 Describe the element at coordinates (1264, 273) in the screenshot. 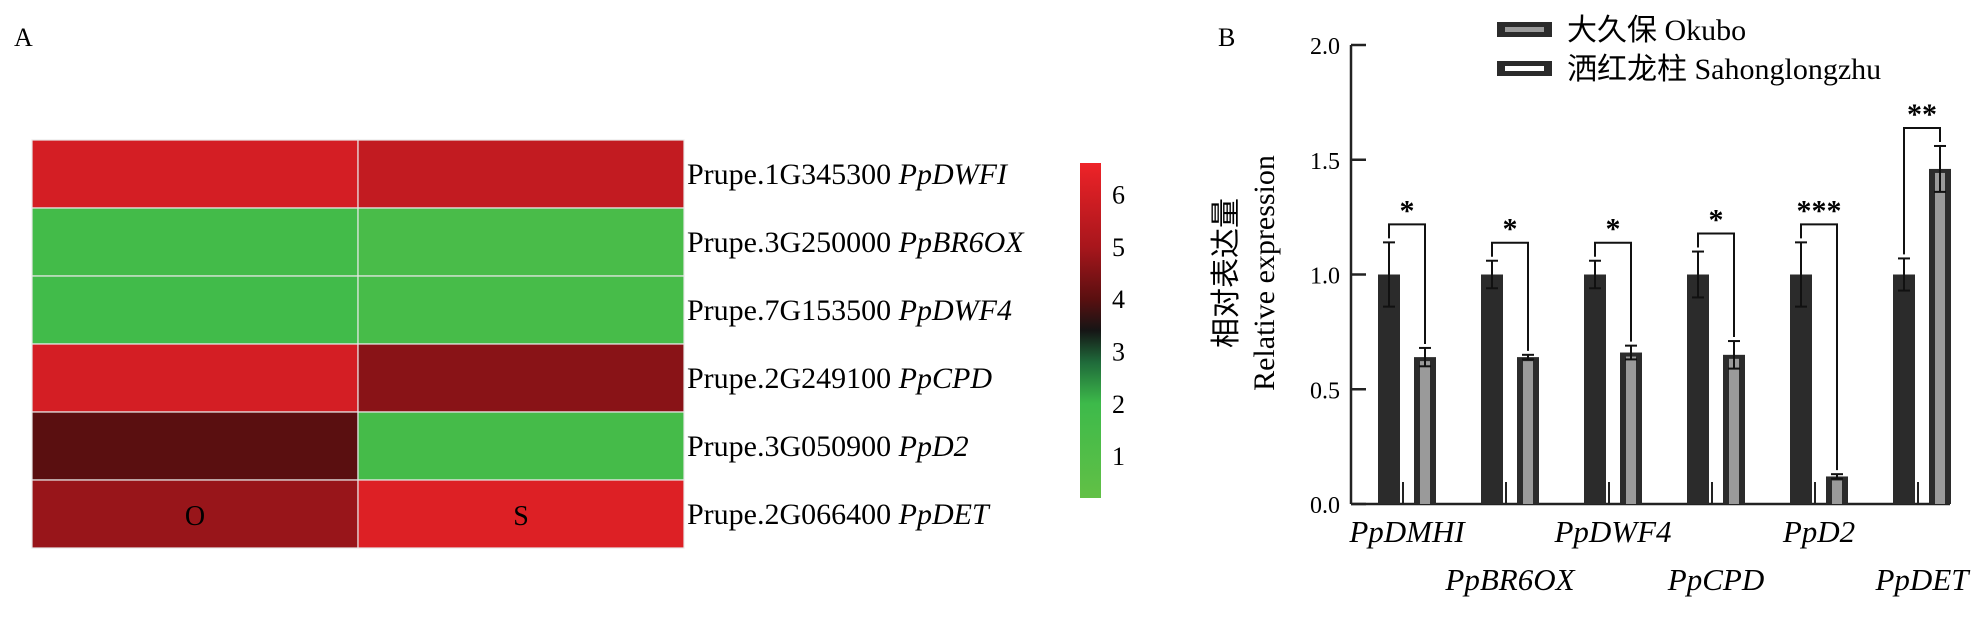

I see `y-axis-title-en: Relative expression` at that location.